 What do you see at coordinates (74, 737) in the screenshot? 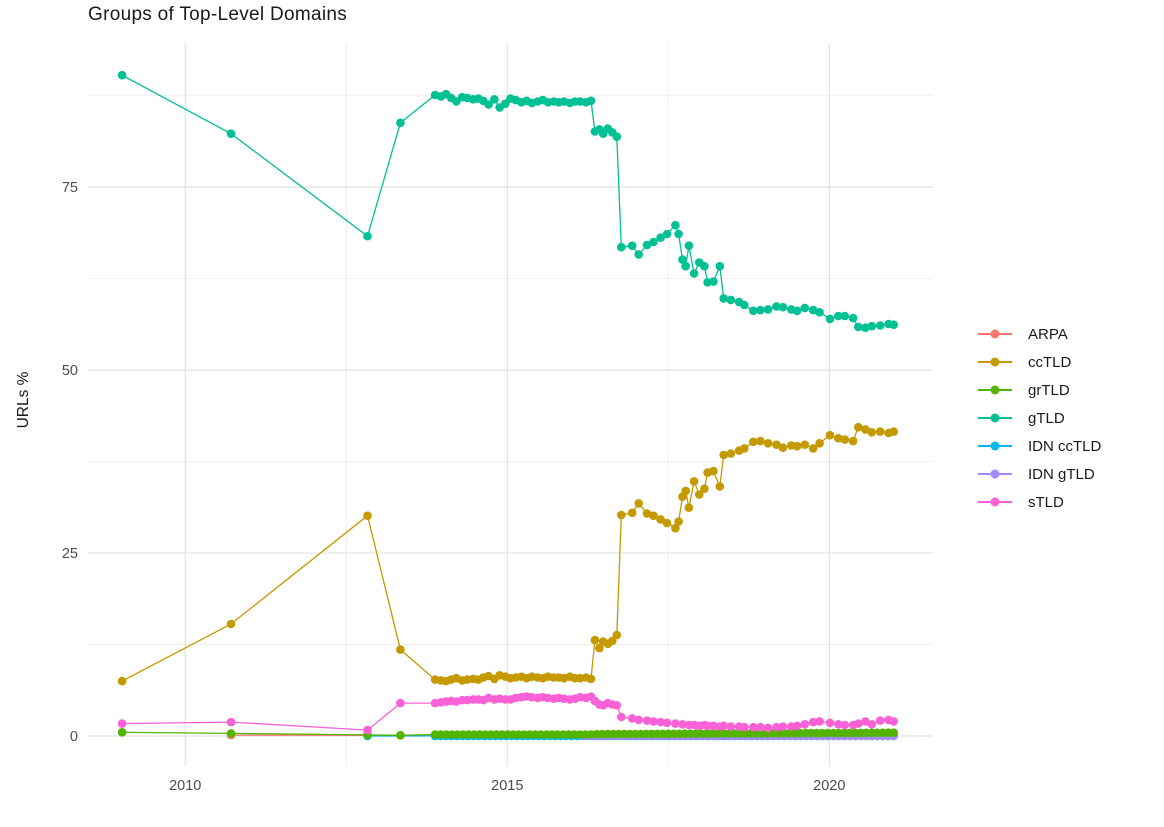
I see `y-tick-label: 0` at bounding box center [74, 737].